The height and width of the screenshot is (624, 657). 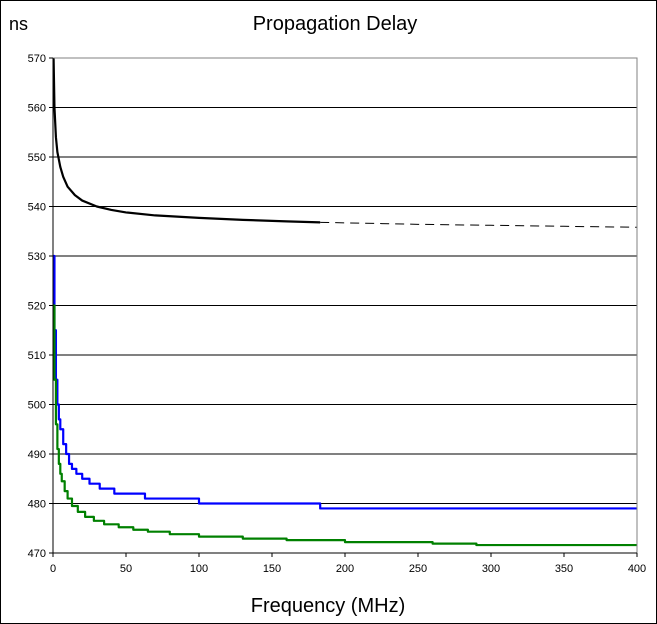 What do you see at coordinates (37, 208) in the screenshot?
I see `y-tick-label: 540` at bounding box center [37, 208].